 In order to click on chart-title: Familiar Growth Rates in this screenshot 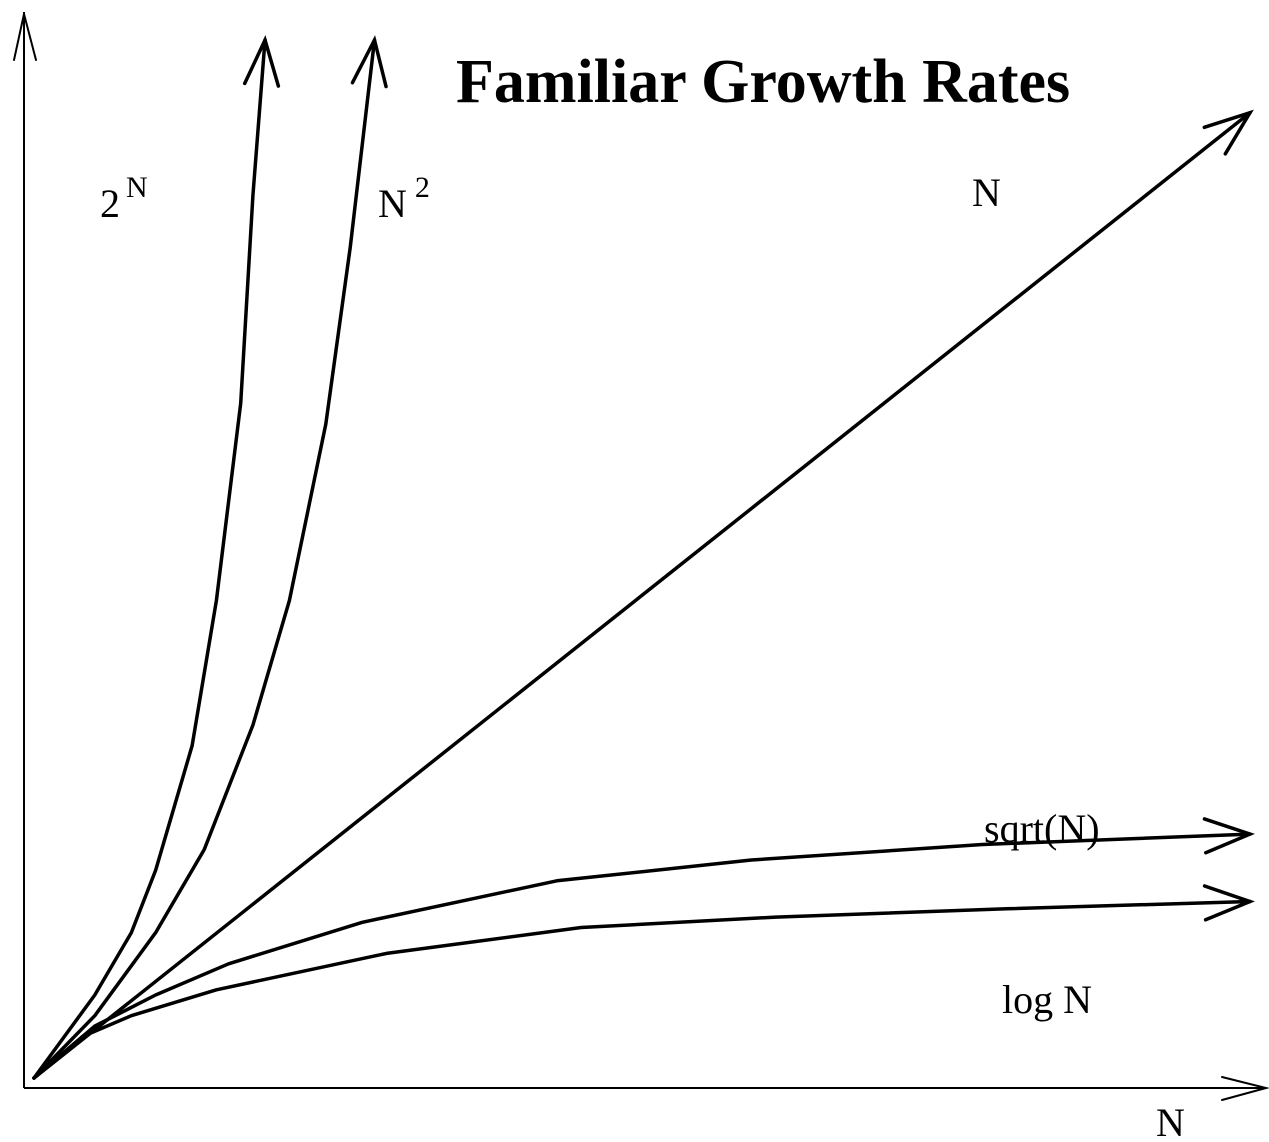, I will do `click(763, 82)`.